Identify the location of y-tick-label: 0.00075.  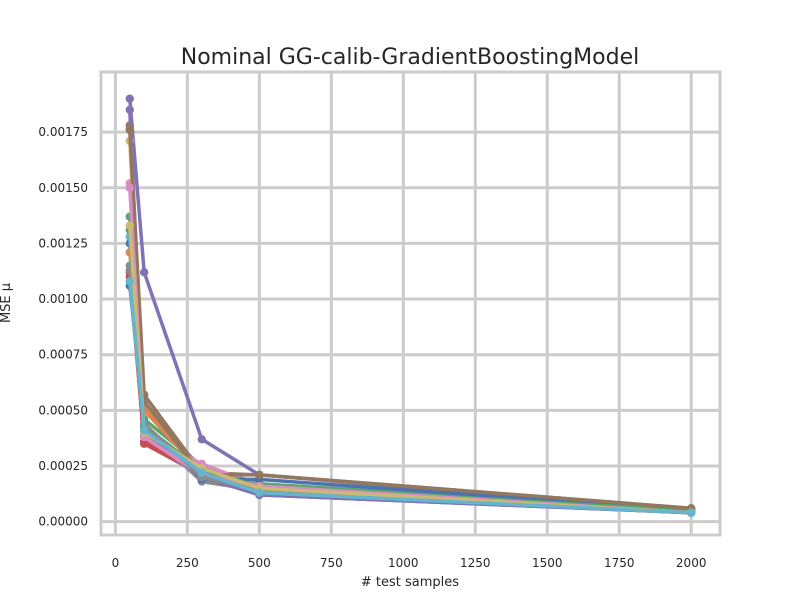
(63, 355).